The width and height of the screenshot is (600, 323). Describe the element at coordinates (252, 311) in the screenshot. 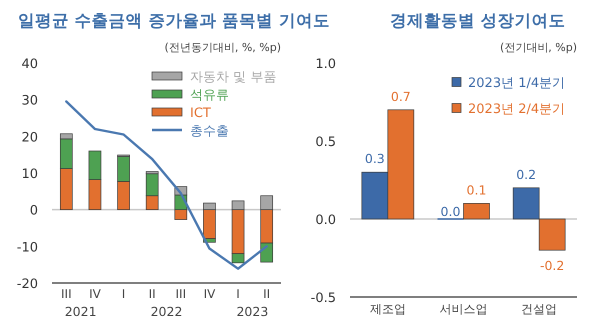

I see `text: 2023` at that location.